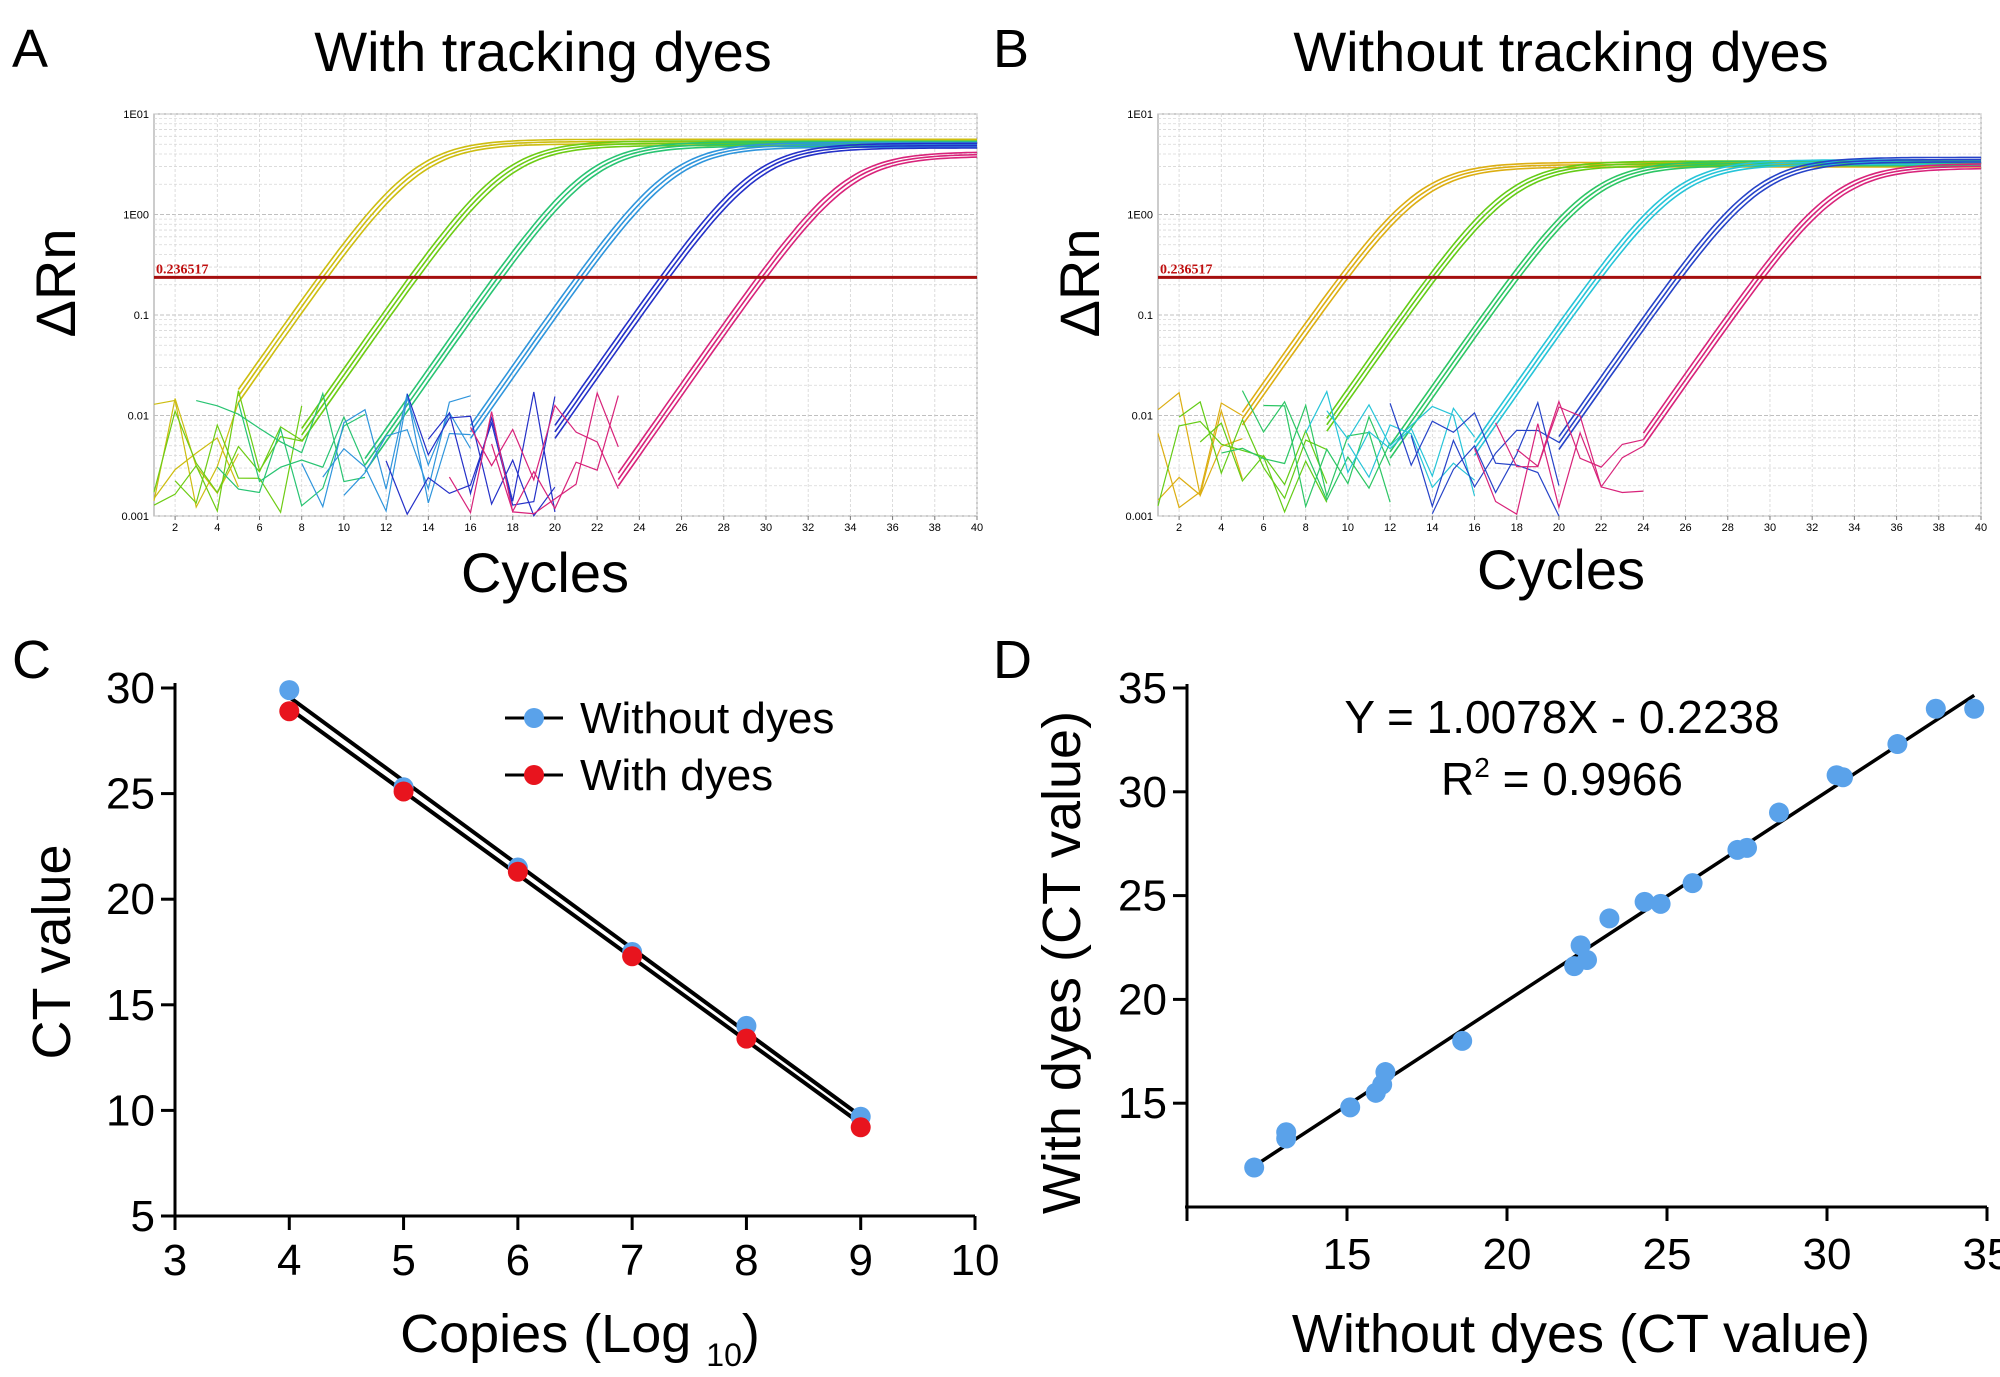  I want to click on x-axis-label-main: Copies (Log, so click(553, 1334).